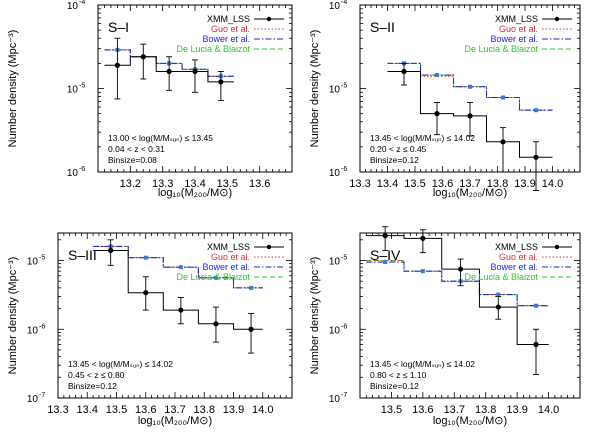 The height and width of the screenshot is (433, 600). Describe the element at coordinates (457, 284) in the screenshot. I see `series-bower-et-al-line` at that location.